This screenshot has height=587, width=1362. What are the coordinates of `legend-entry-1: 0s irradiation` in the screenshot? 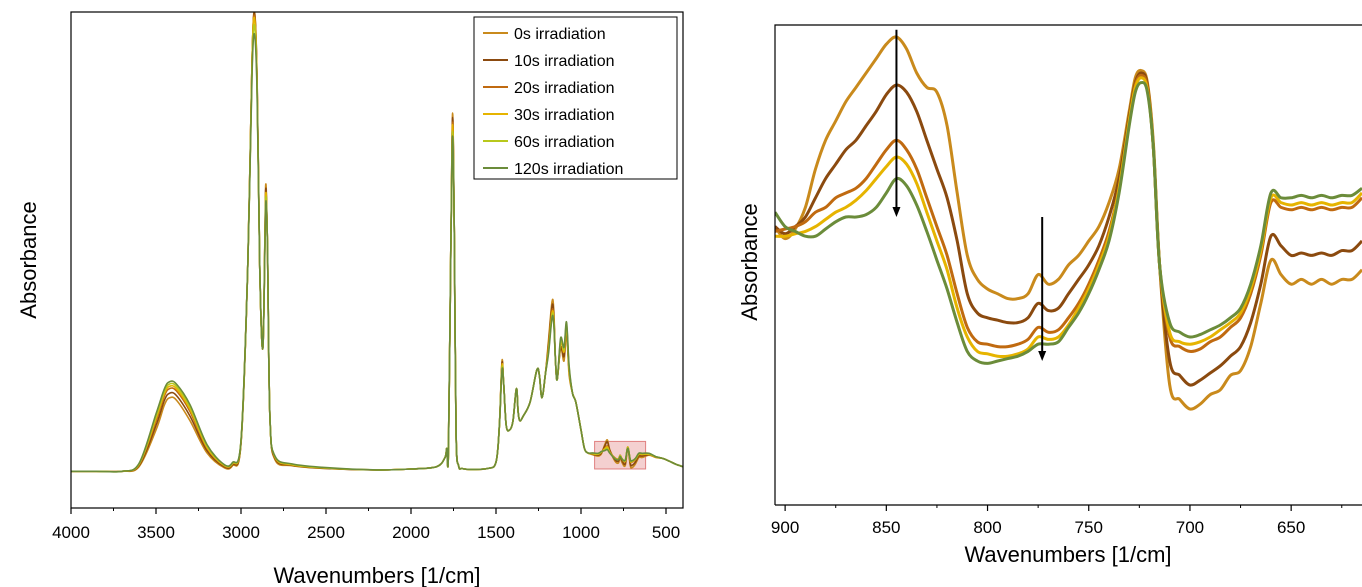 It's located at (560, 34).